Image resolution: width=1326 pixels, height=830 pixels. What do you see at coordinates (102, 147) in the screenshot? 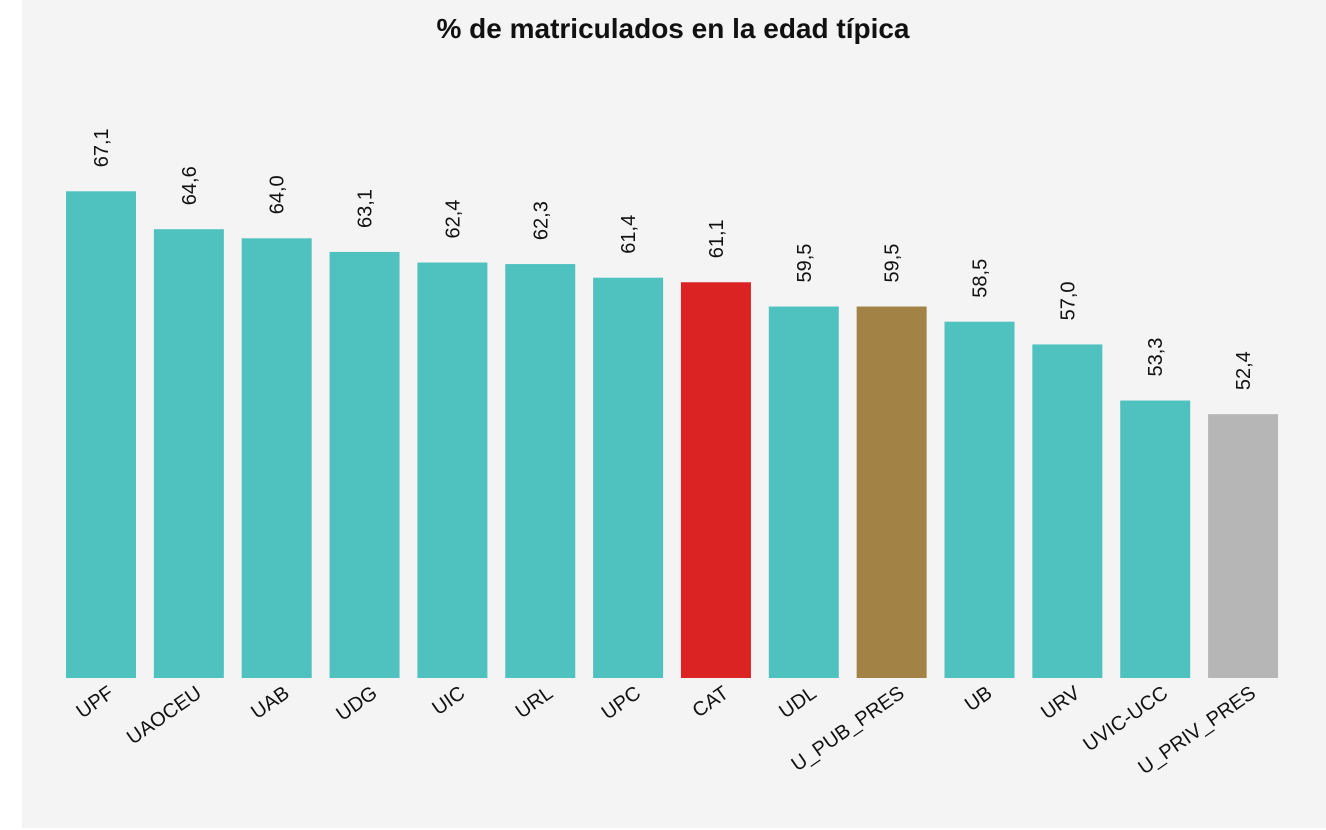
I see `value-label: 67,1` at bounding box center [102, 147].